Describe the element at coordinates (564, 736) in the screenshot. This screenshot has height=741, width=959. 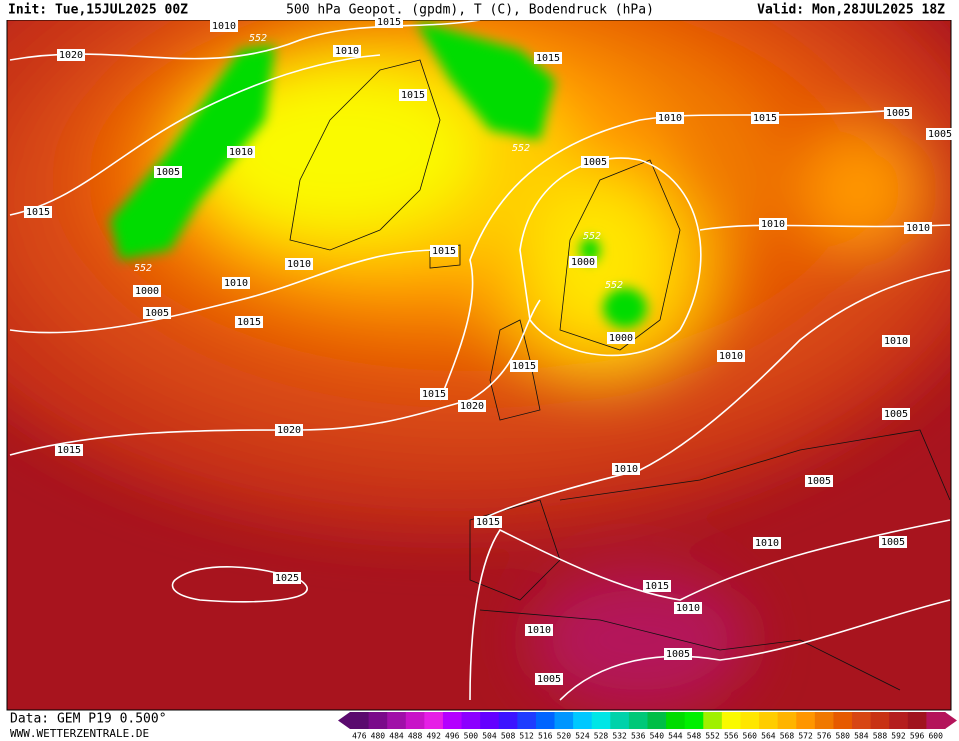
I see `colorbar-label: 520` at that location.